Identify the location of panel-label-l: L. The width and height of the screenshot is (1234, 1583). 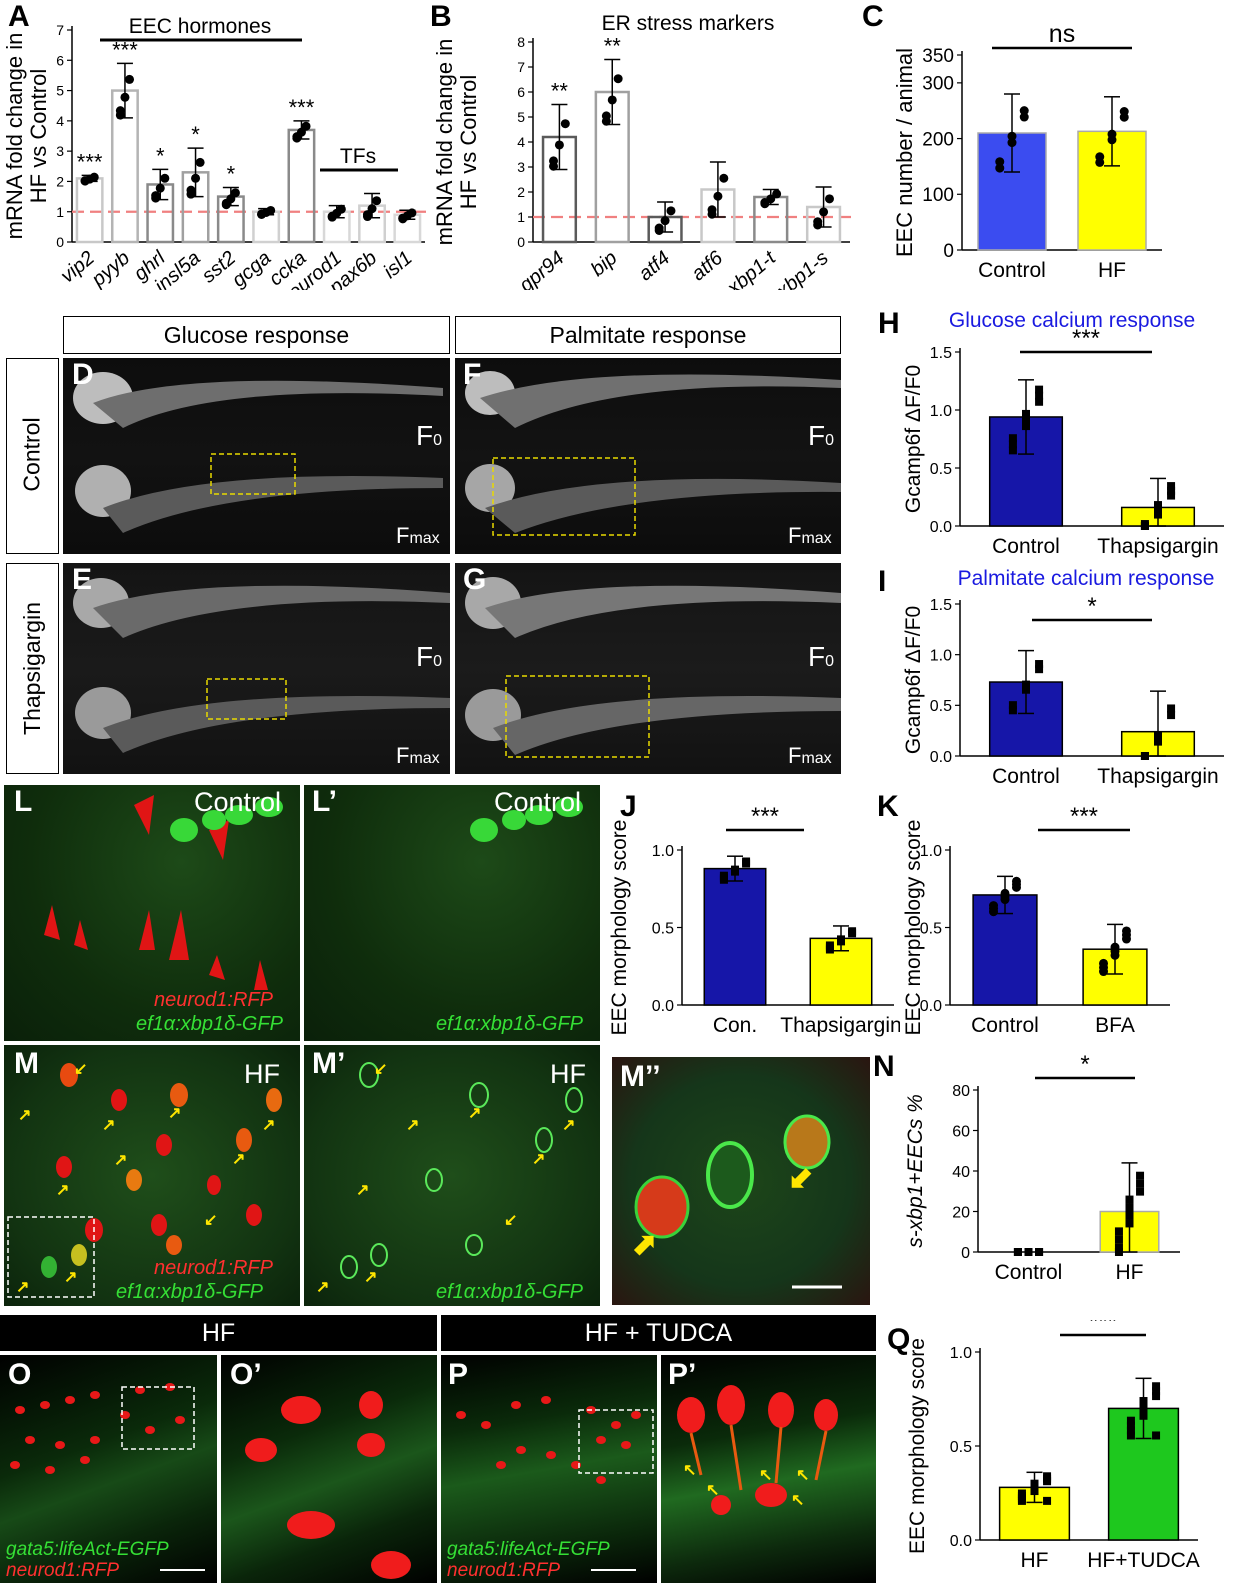
(23, 801).